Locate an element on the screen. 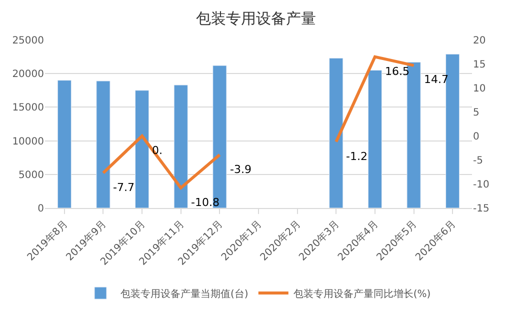 This screenshot has height=320, width=512. y2-tick-label: 20 is located at coordinates (479, 41).